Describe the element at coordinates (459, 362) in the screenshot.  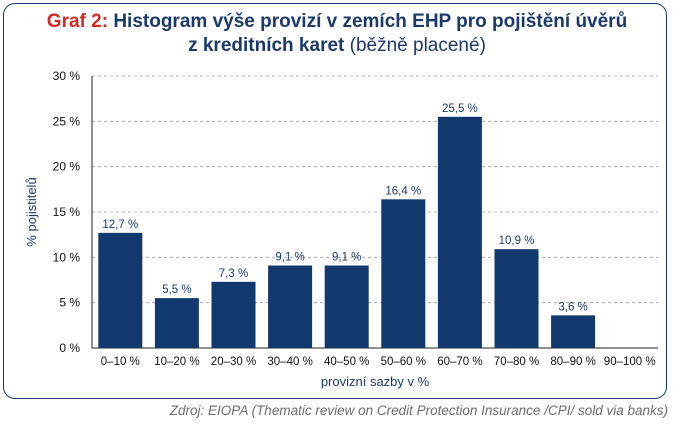
I see `x-tick-label: 60–70 %` at that location.